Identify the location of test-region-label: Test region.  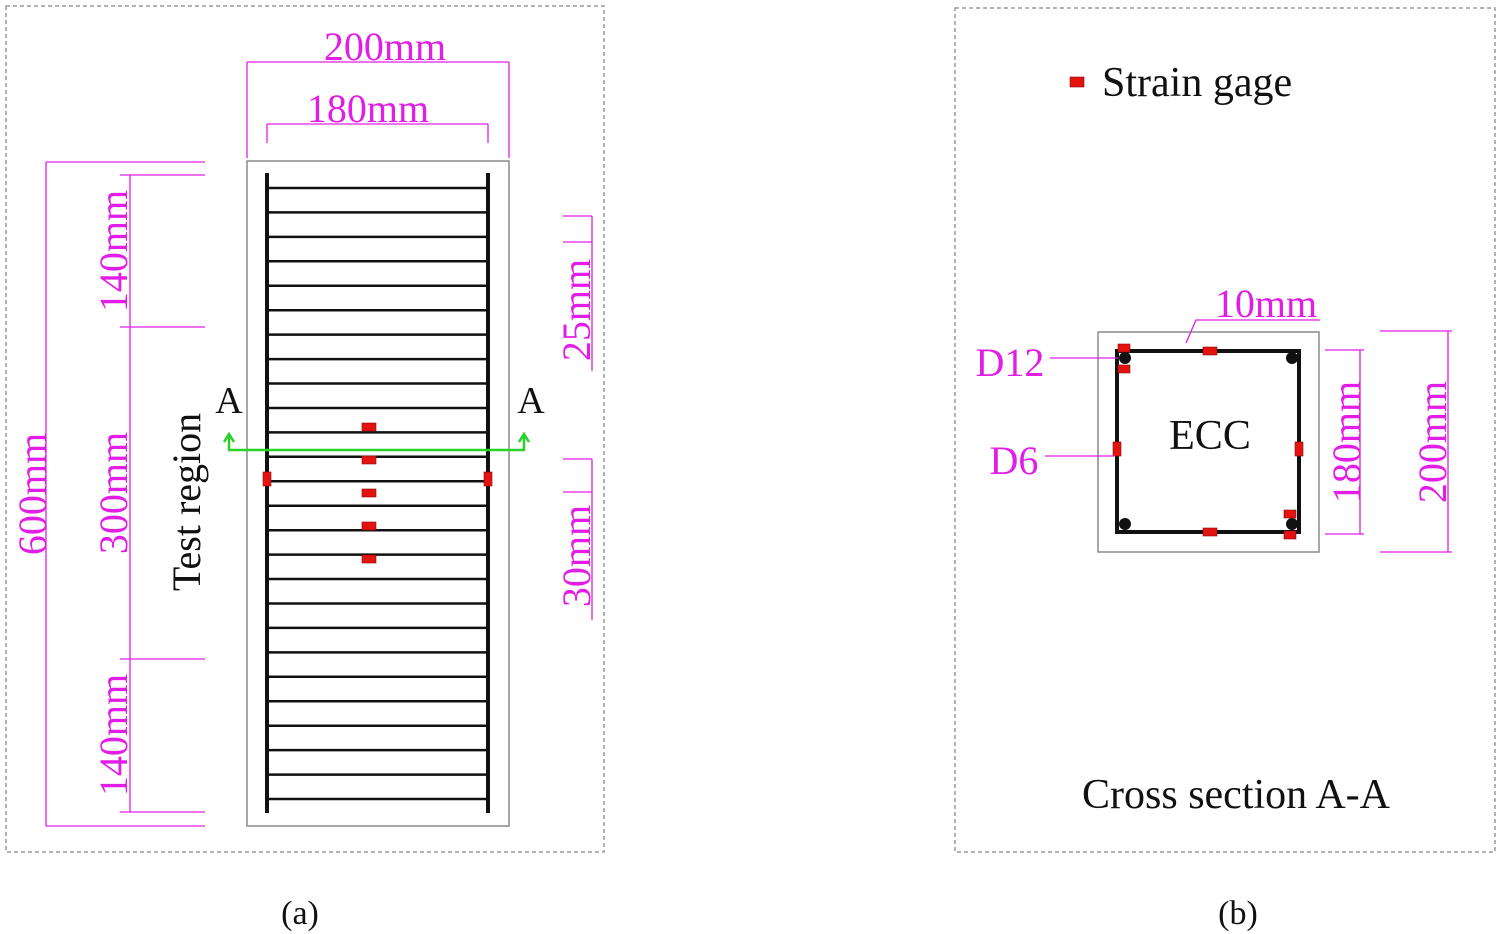
(186, 502).